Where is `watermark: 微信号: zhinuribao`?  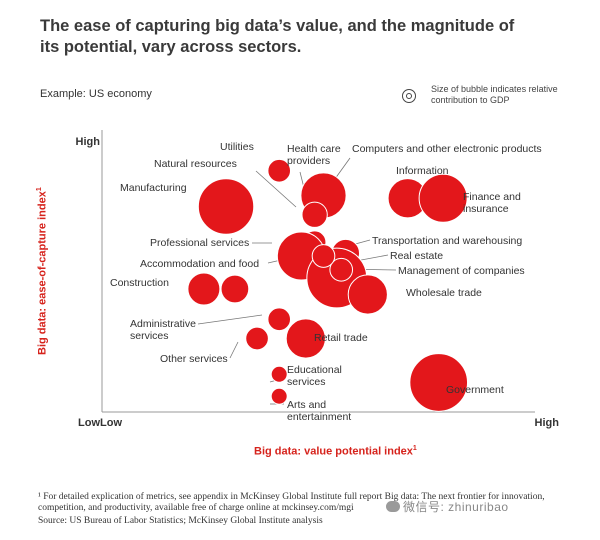
watermark: 微信号: zhinuribao is located at coordinates (447, 506).